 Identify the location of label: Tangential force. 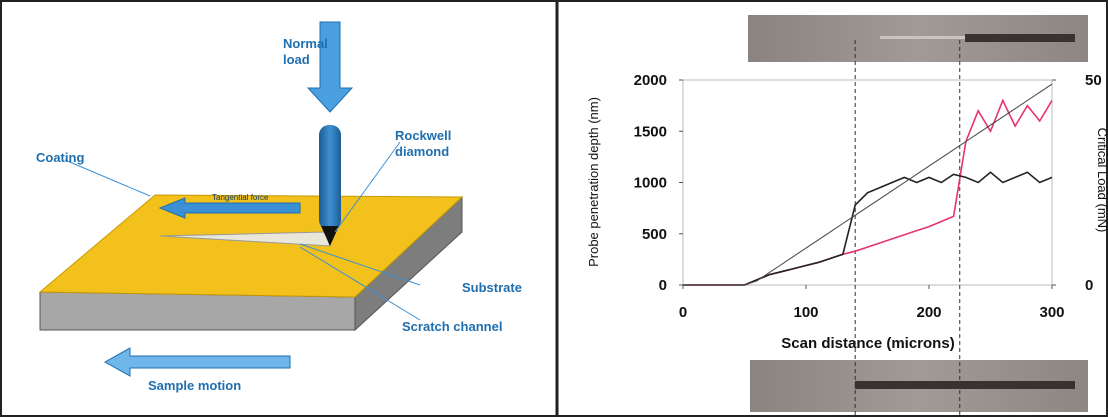
(240, 197).